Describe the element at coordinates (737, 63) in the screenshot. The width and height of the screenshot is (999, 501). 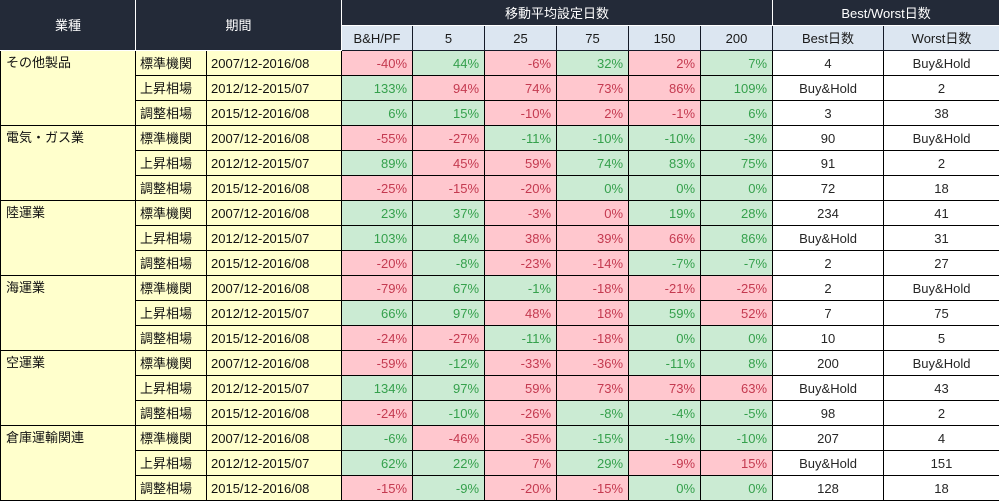
I see `ma-return-cell: 7%` at that location.